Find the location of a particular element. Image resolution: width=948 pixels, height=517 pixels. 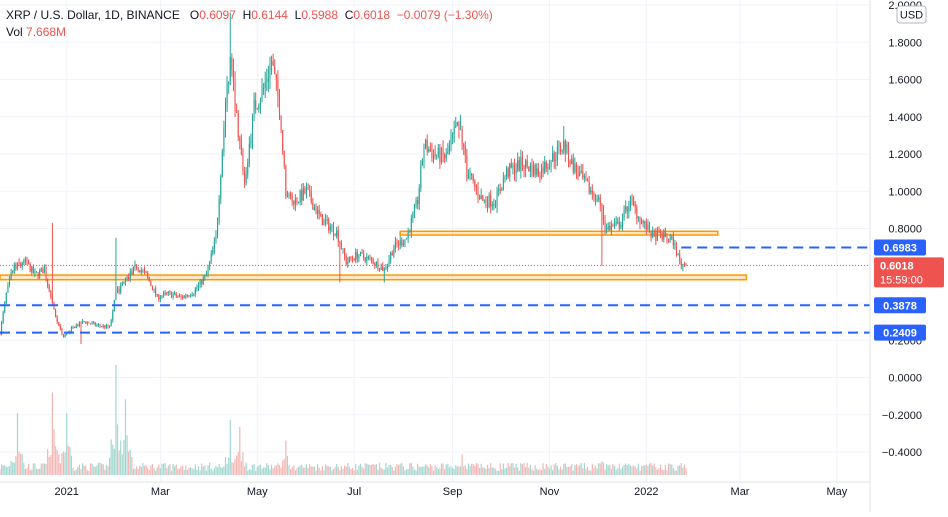

y-tick-label: 0.8000 is located at coordinates (905, 230).